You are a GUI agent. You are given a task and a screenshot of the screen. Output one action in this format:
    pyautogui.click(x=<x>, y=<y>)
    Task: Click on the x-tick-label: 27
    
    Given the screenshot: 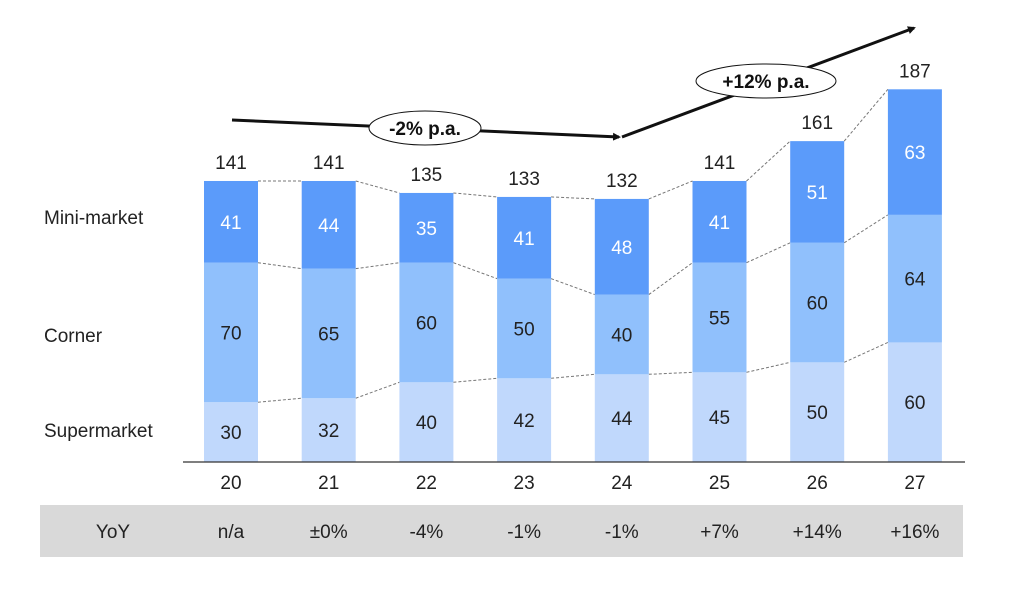 What is the action you would take?
    pyautogui.click(x=914, y=483)
    